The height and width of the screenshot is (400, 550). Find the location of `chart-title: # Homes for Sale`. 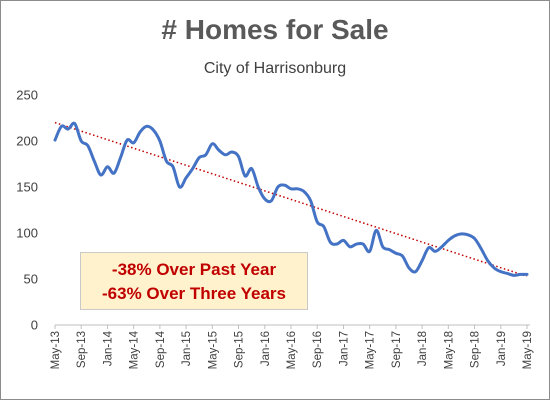

chart-title: # Homes for Sale is located at coordinates (275, 29).